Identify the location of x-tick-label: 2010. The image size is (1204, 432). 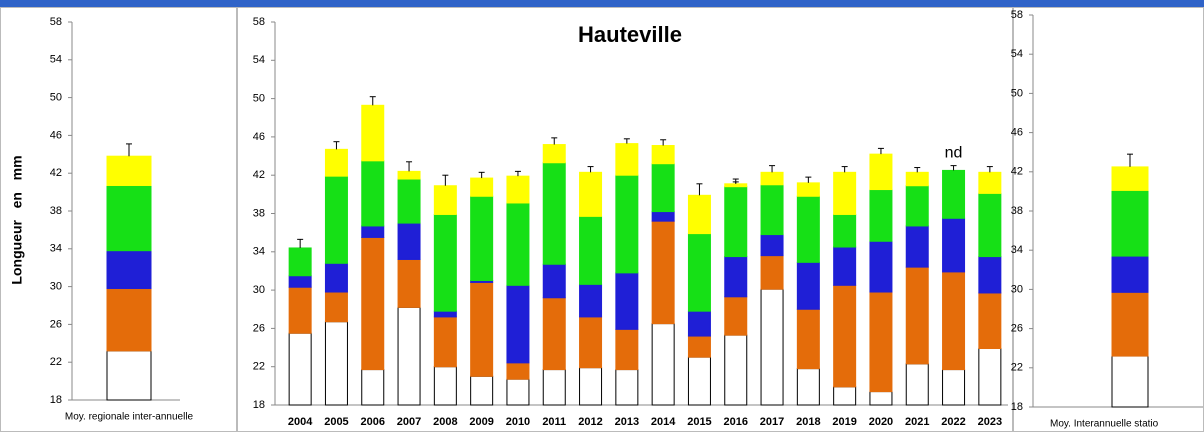
(518, 422).